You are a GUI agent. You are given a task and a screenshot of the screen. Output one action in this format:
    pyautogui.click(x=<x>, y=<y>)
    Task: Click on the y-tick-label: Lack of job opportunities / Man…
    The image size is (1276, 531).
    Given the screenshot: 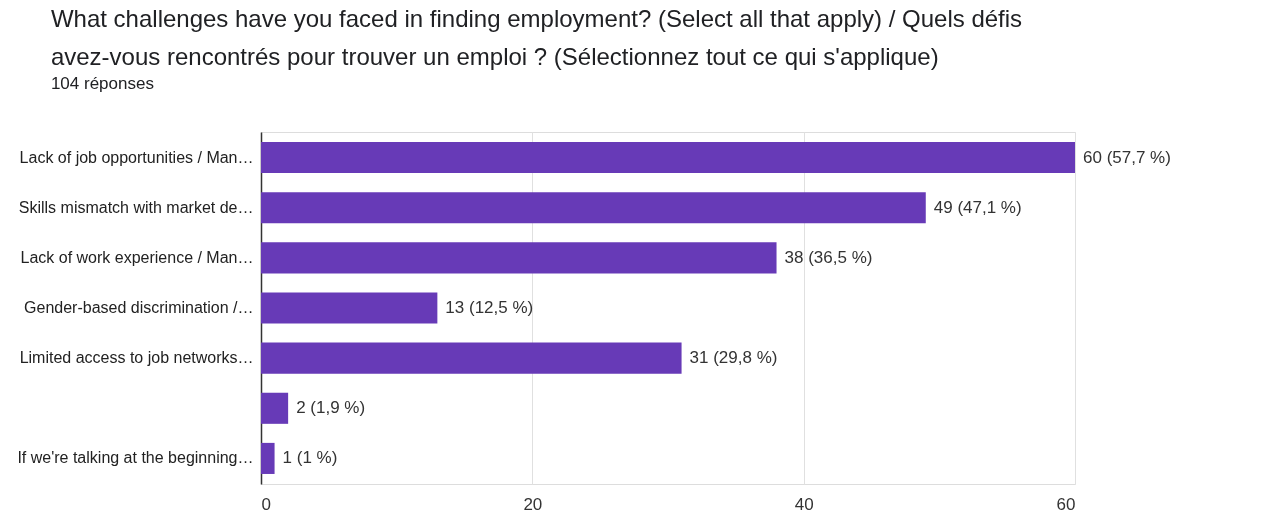 What is the action you would take?
    pyautogui.click(x=136, y=157)
    